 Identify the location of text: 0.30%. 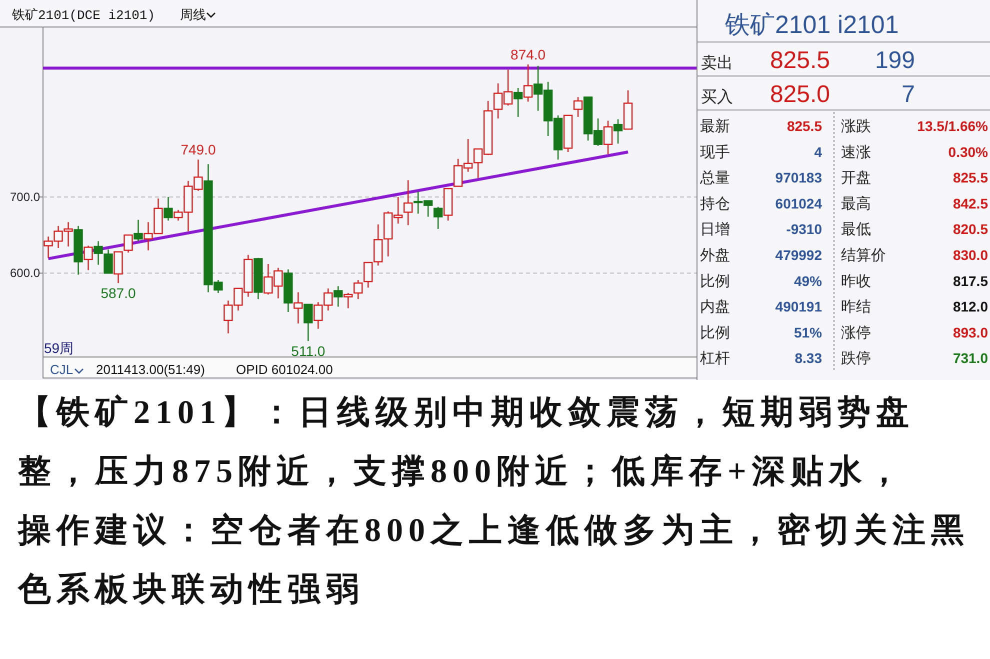
(968, 152).